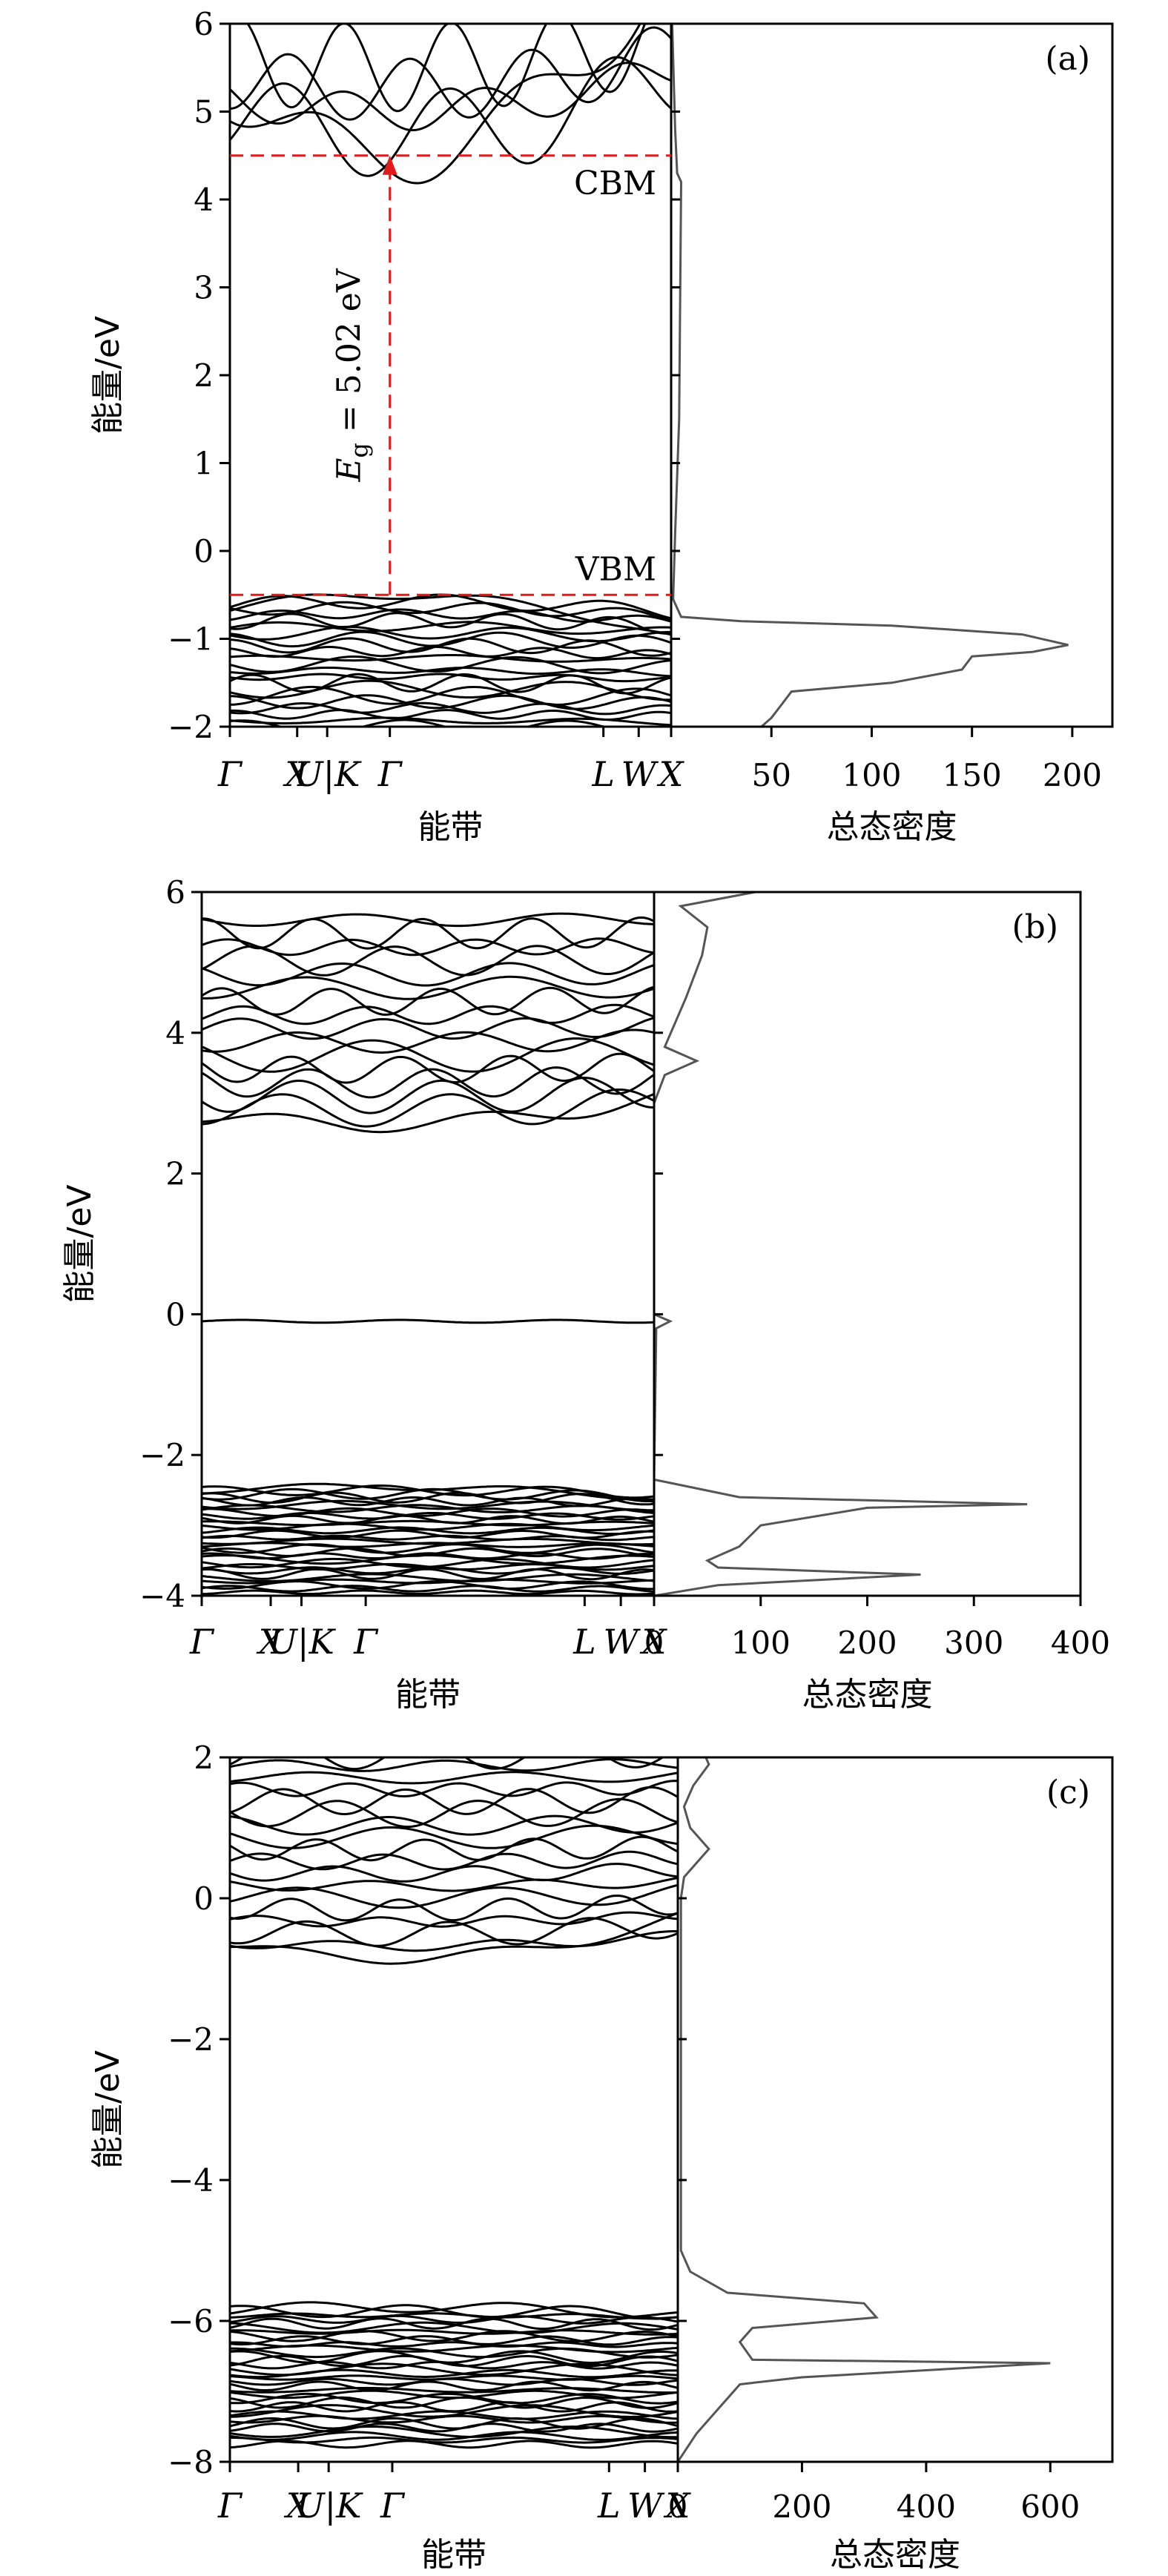 The height and width of the screenshot is (2576, 1168). Describe the element at coordinates (162, 1596) in the screenshot. I see `ytick-label-b-0: −4` at that location.